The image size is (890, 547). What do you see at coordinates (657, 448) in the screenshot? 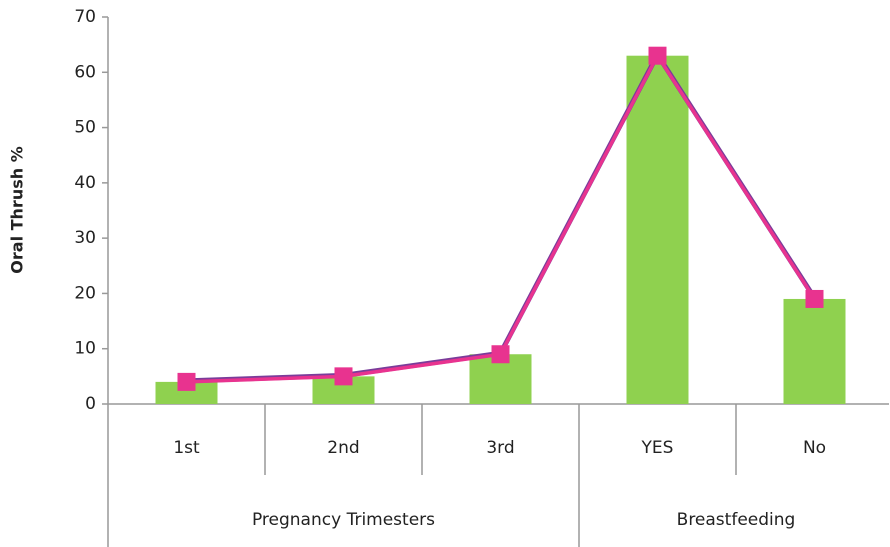
I see `x-tick-label: YES` at bounding box center [657, 448].